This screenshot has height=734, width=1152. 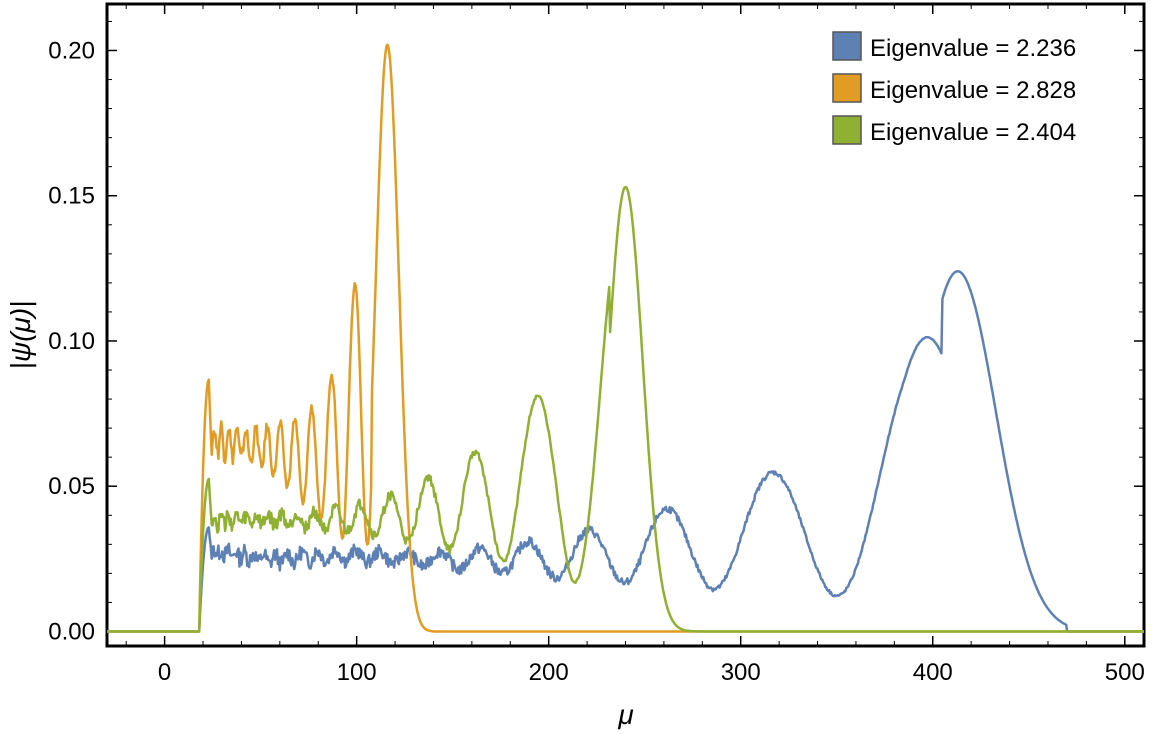 I want to click on y-tick-label: 0.20, so click(x=71, y=50).